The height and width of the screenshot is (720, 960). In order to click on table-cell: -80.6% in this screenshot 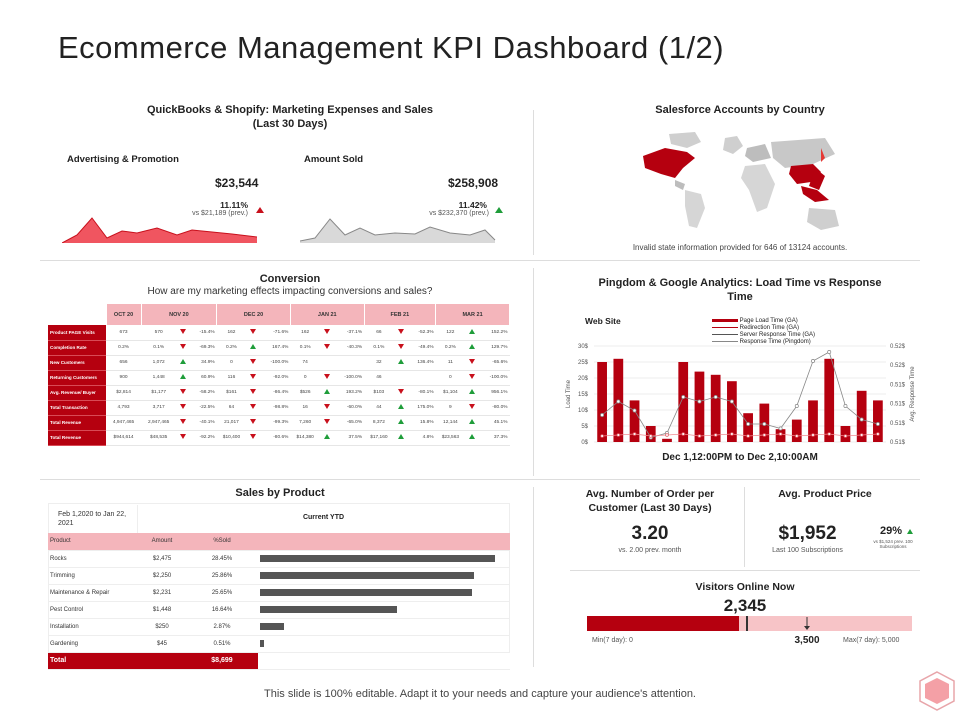, I will do `click(275, 438)`.